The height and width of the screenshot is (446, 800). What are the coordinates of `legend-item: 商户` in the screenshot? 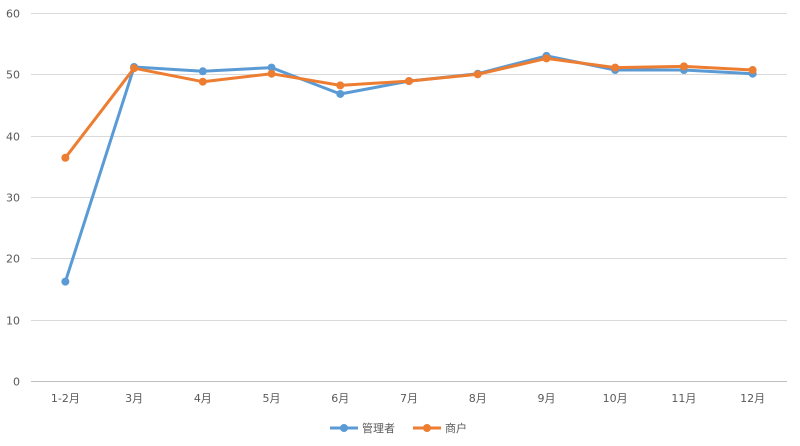 It's located at (440, 428).